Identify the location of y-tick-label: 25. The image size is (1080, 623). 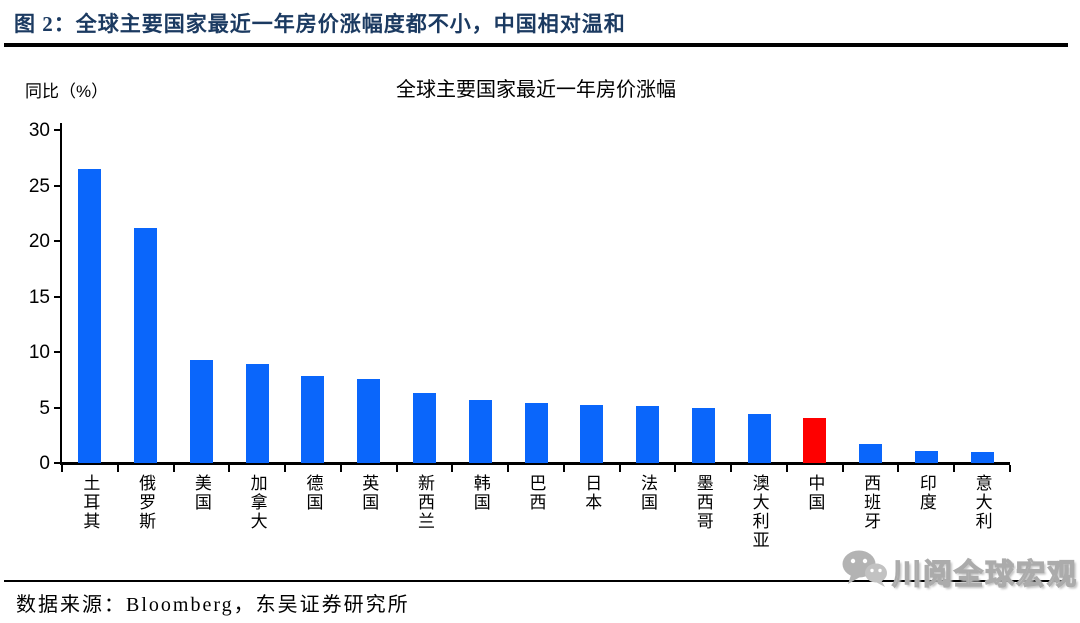
(39, 186).